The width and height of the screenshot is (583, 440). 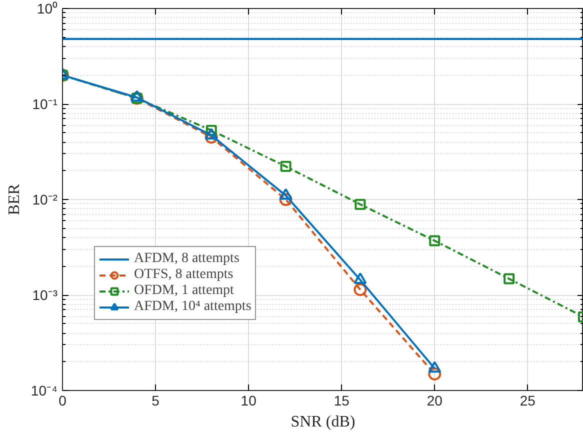 I want to click on x-tick-label: 0, so click(x=62, y=400).